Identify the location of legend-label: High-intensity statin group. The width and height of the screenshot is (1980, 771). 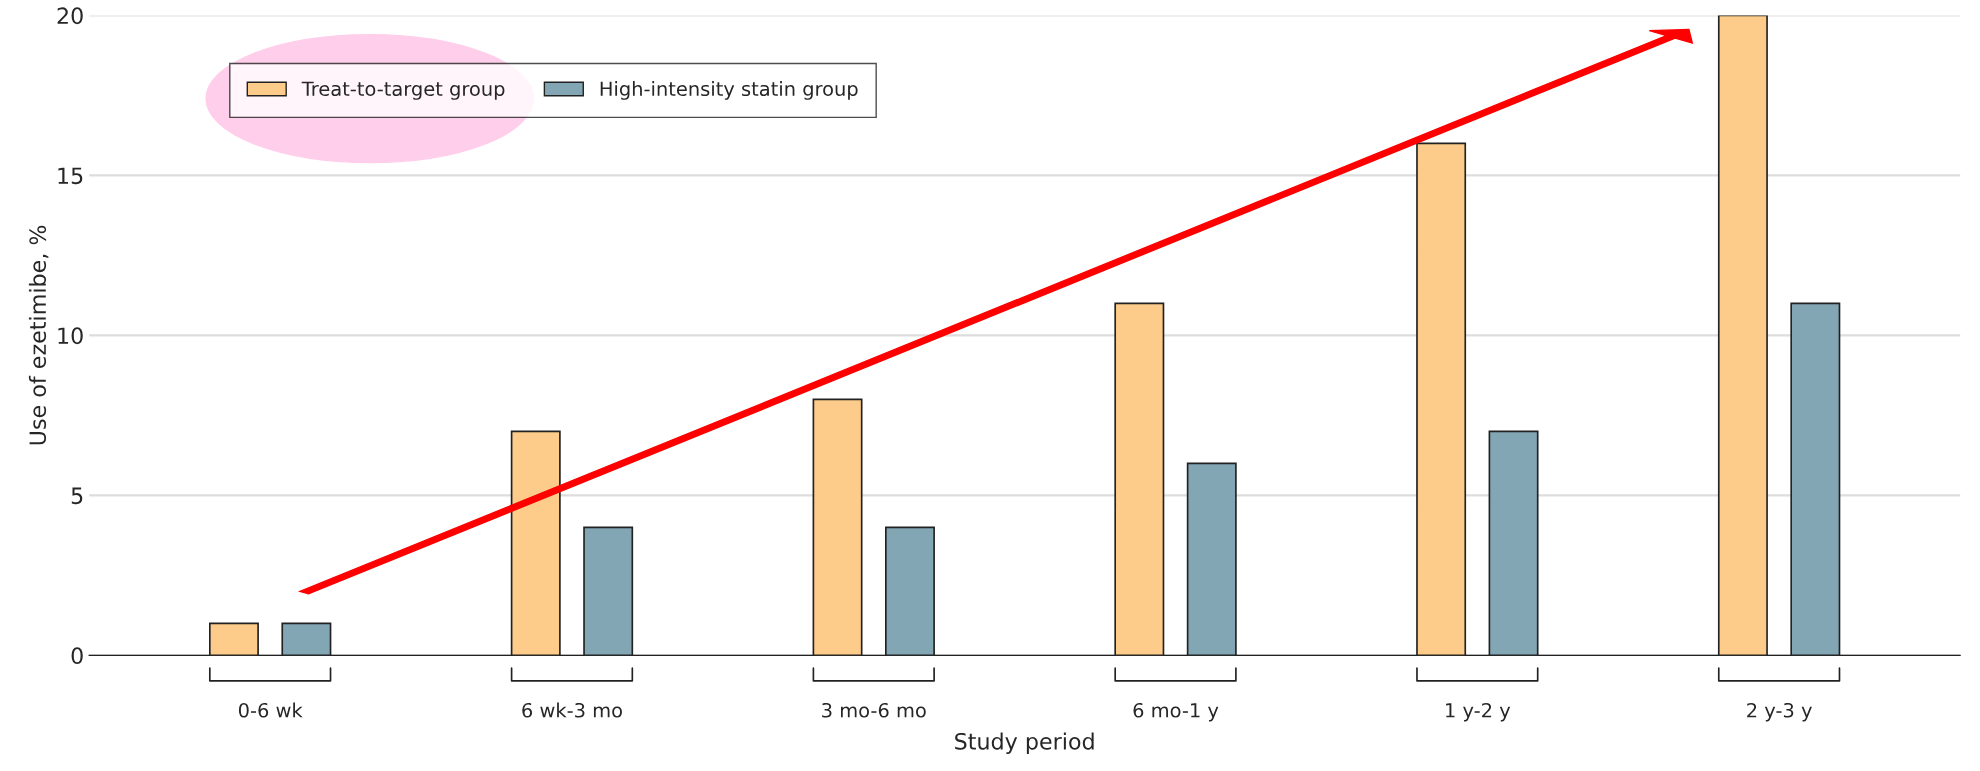
(729, 90).